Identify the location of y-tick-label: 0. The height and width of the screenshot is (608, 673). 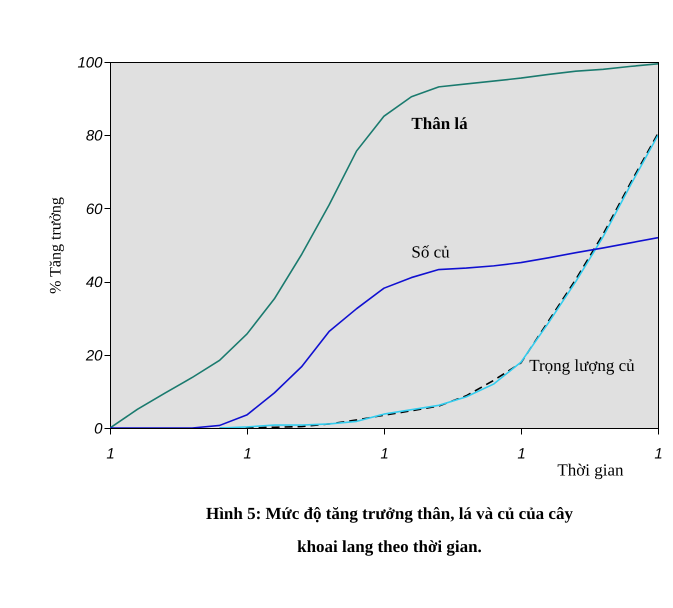
(99, 429).